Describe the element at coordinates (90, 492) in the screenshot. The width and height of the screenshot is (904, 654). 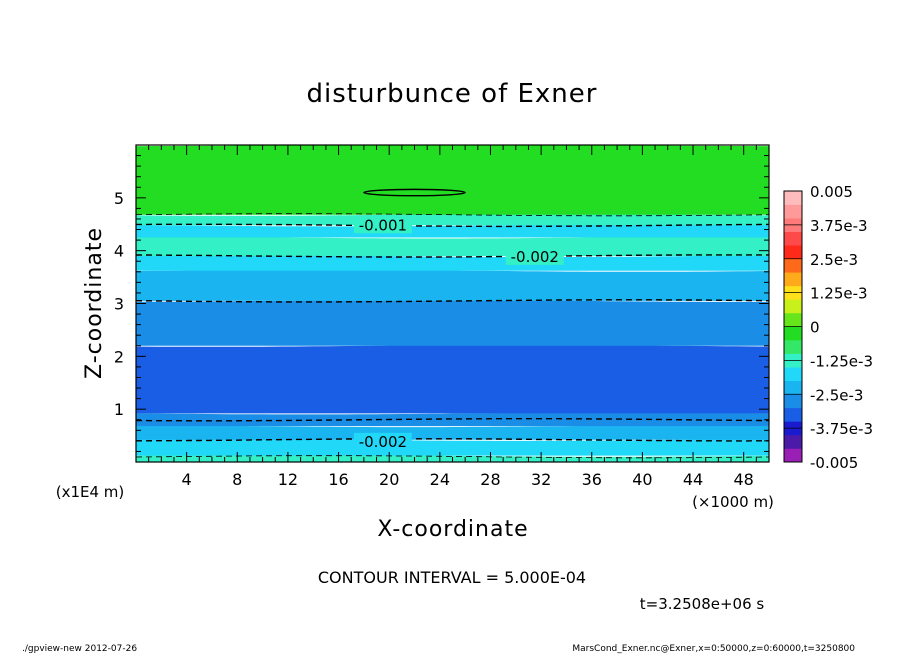
I see `y-axis-unit: (x1E4 m)` at that location.